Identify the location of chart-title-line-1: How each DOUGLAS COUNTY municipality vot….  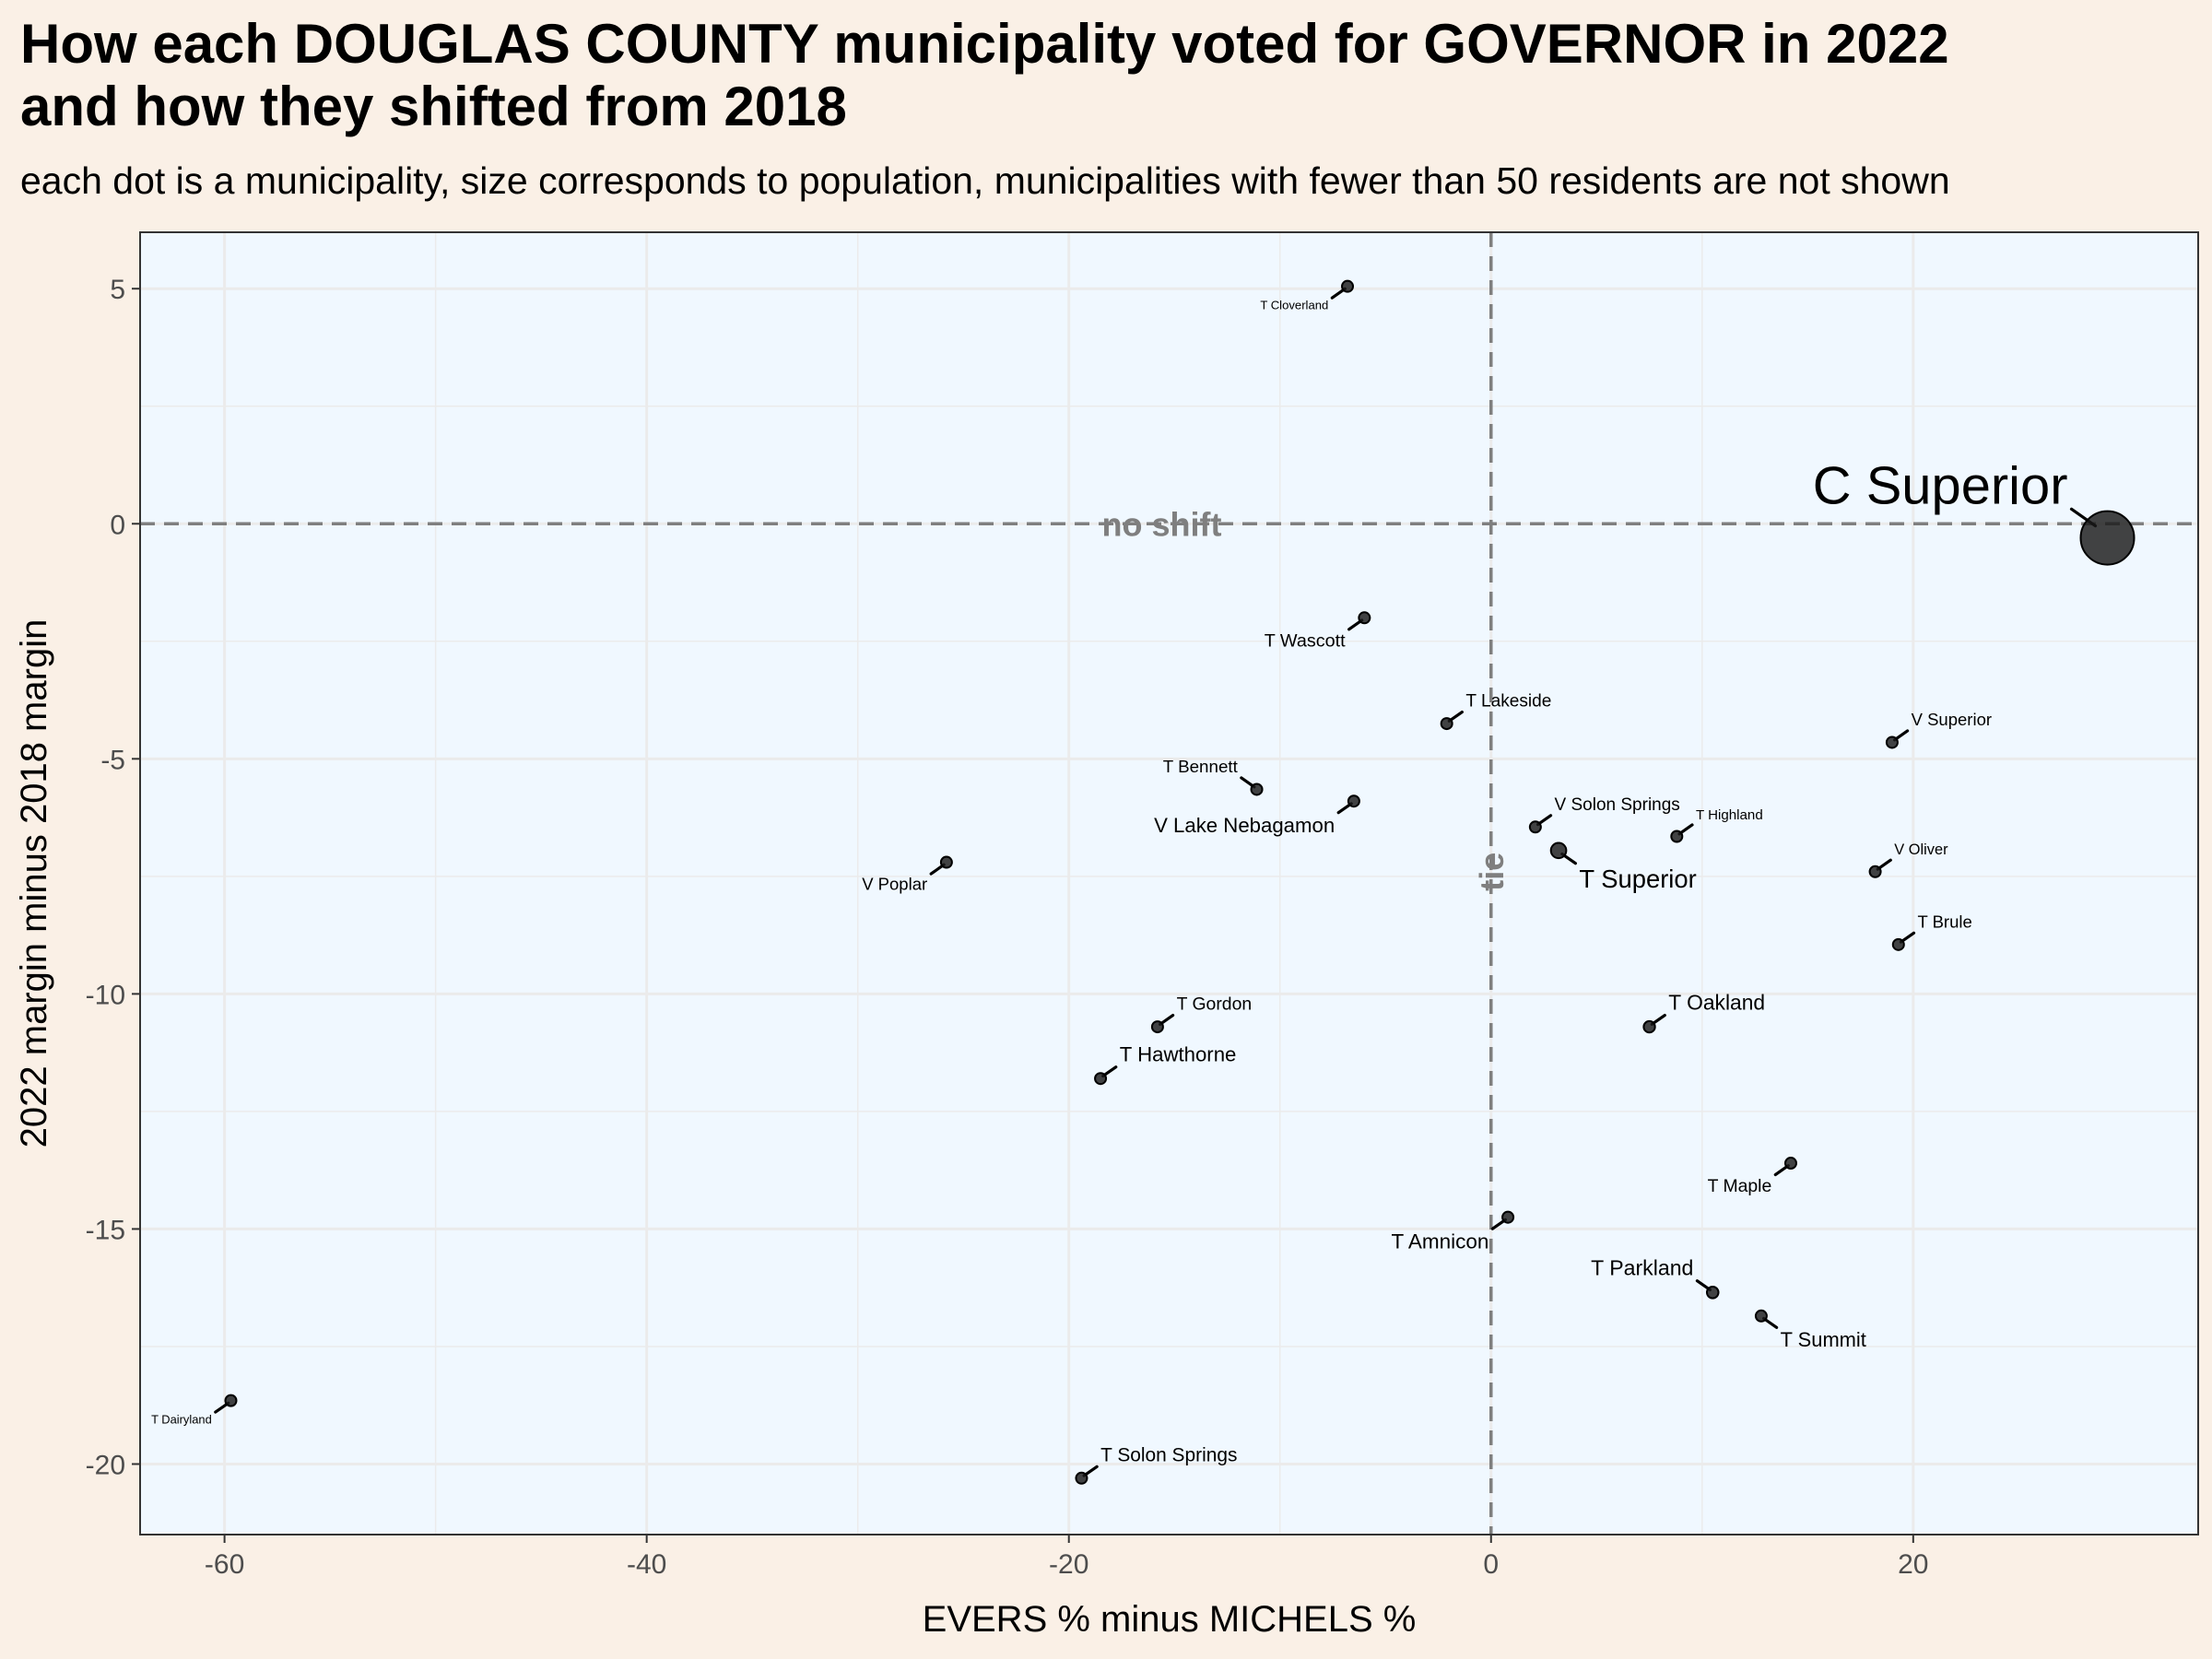
(984, 44).